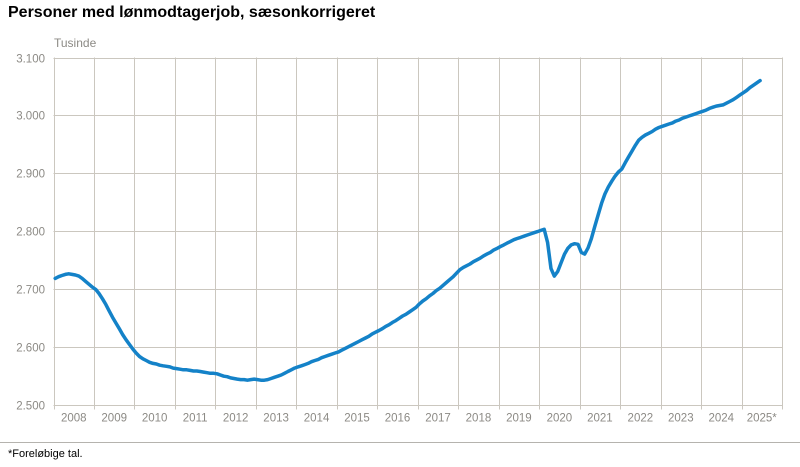  What do you see at coordinates (600, 419) in the screenshot?
I see `x-axis-tick-label: 2021` at bounding box center [600, 419].